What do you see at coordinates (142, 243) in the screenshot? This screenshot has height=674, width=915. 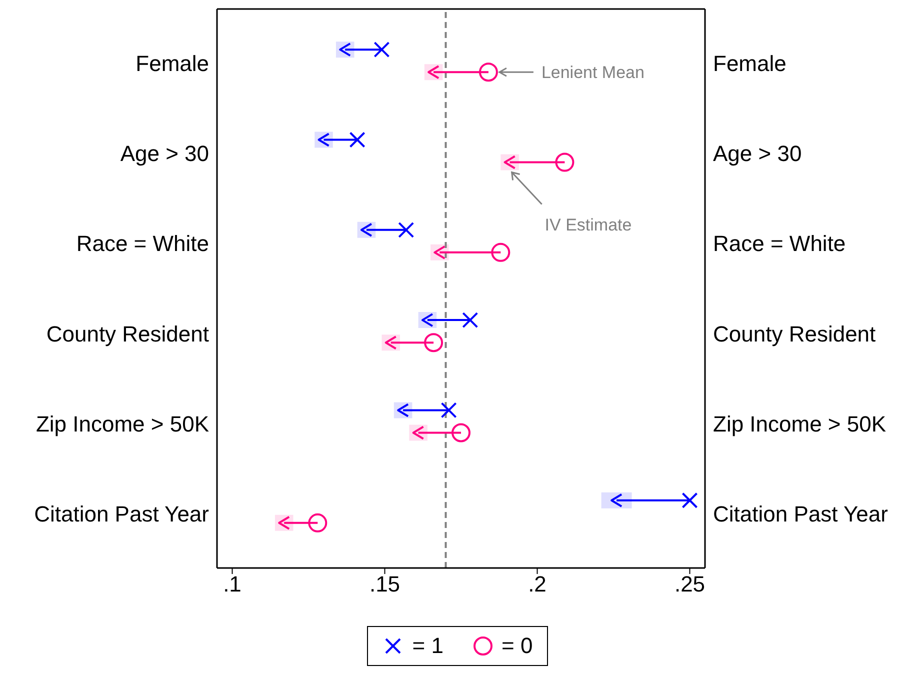 I see `y-tick-label: Race = White` at bounding box center [142, 243].